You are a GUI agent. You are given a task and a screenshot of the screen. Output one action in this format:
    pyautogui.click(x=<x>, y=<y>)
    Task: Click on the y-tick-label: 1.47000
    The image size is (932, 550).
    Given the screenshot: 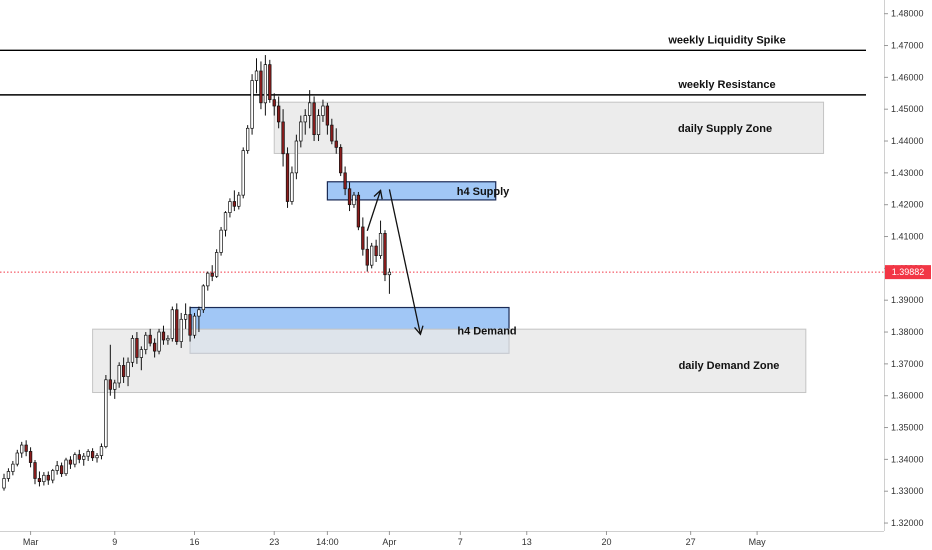 What is the action you would take?
    pyautogui.click(x=907, y=46)
    